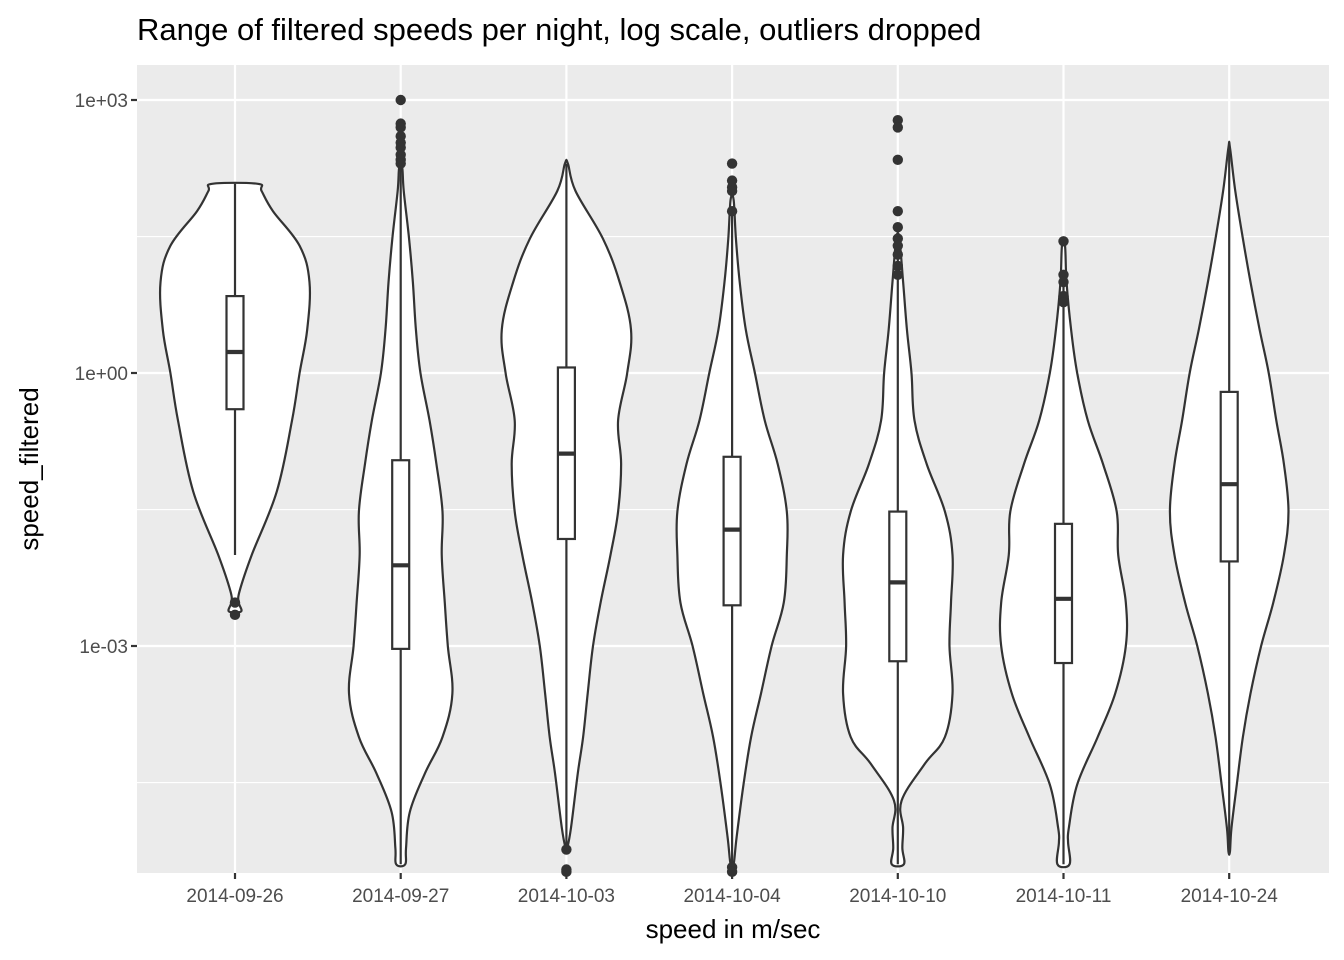  I want to click on x-tick-label: 2014-10-04, so click(732, 896).